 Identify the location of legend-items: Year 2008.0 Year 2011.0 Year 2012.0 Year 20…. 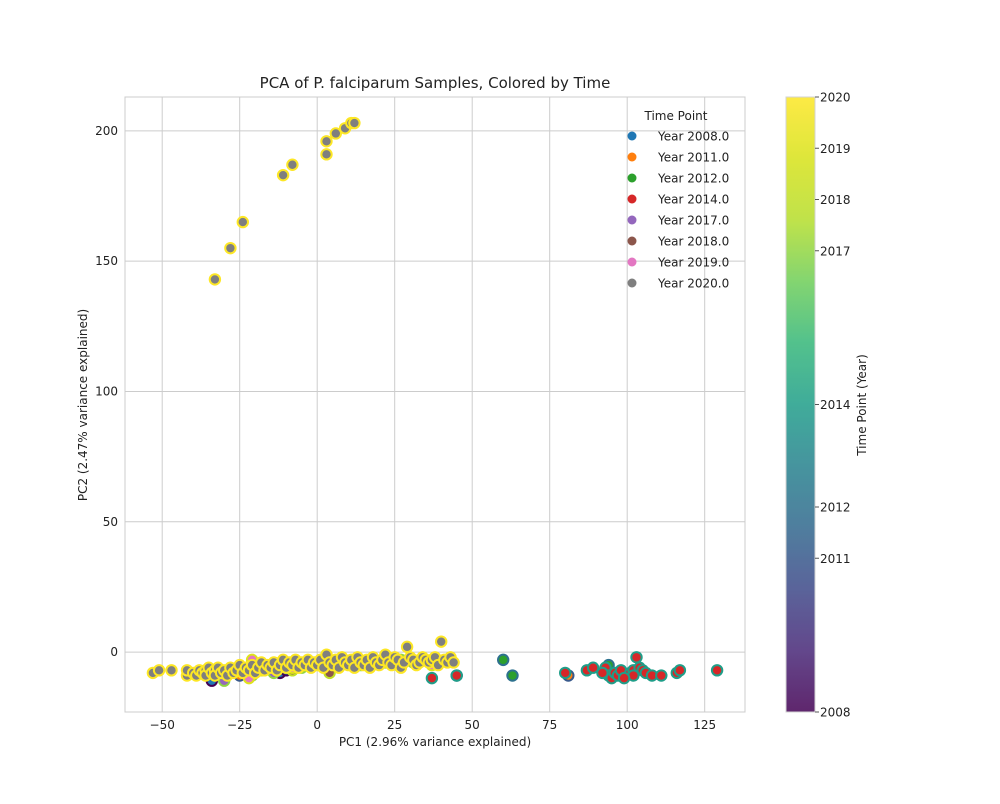
(678, 210).